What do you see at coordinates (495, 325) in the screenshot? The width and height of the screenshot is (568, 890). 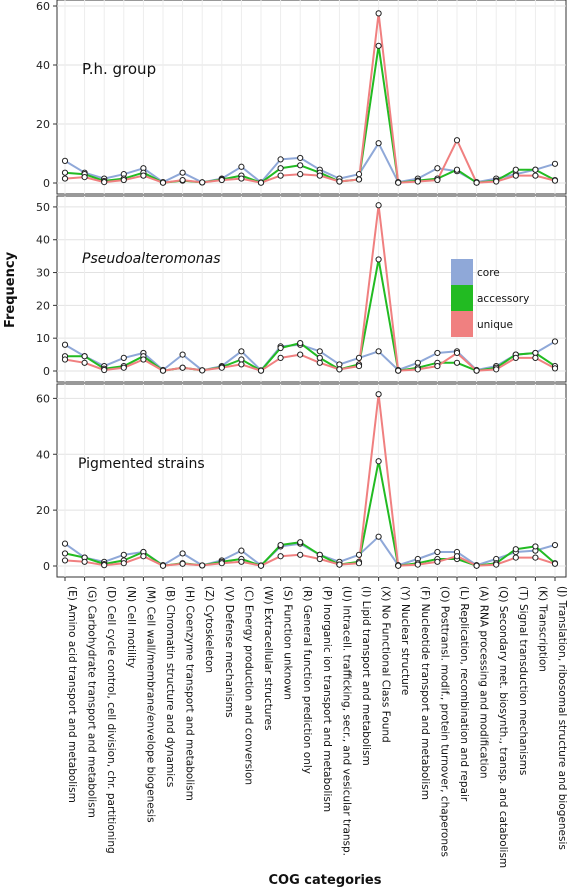 I see `legend-label-unique: unique` at bounding box center [495, 325].